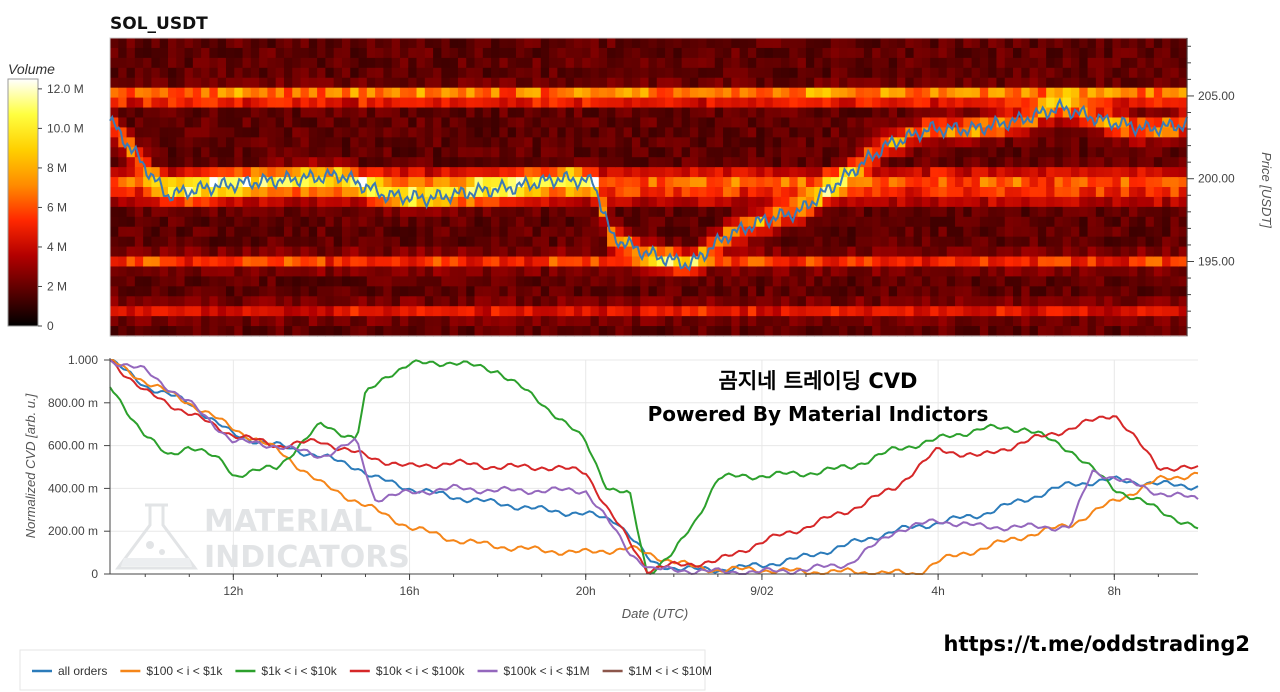 The image size is (1280, 692). What do you see at coordinates (1097, 644) in the screenshot?
I see `footer-url: https://t.me/oddstrading2` at bounding box center [1097, 644].